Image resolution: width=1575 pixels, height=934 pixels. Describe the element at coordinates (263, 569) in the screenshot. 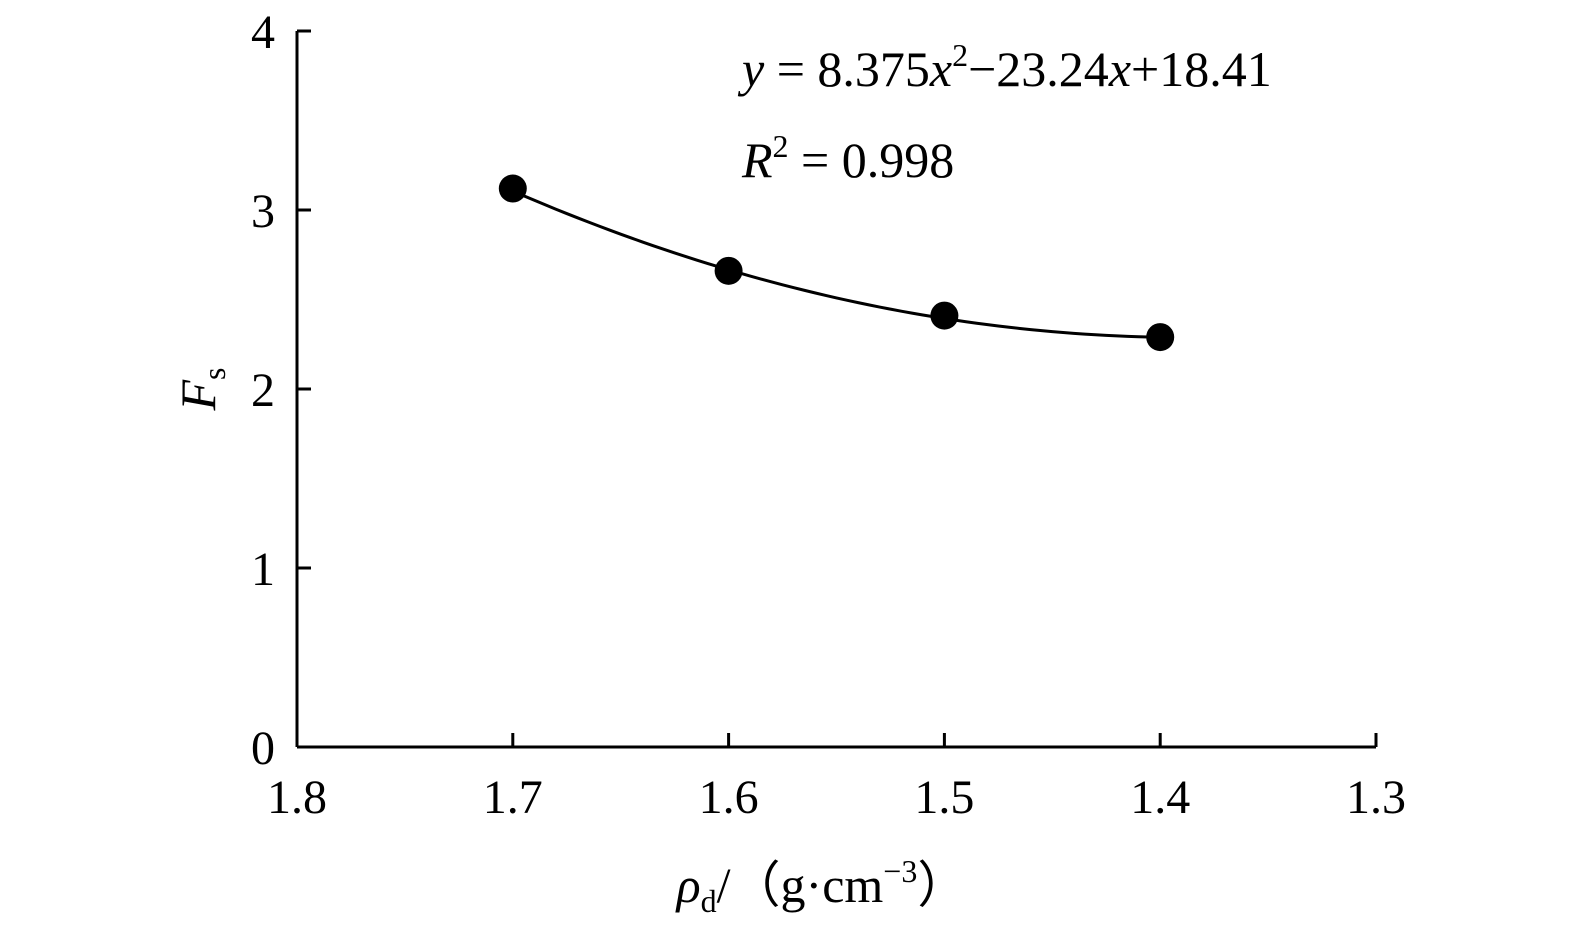

I see `y-tick-label: 1` at that location.